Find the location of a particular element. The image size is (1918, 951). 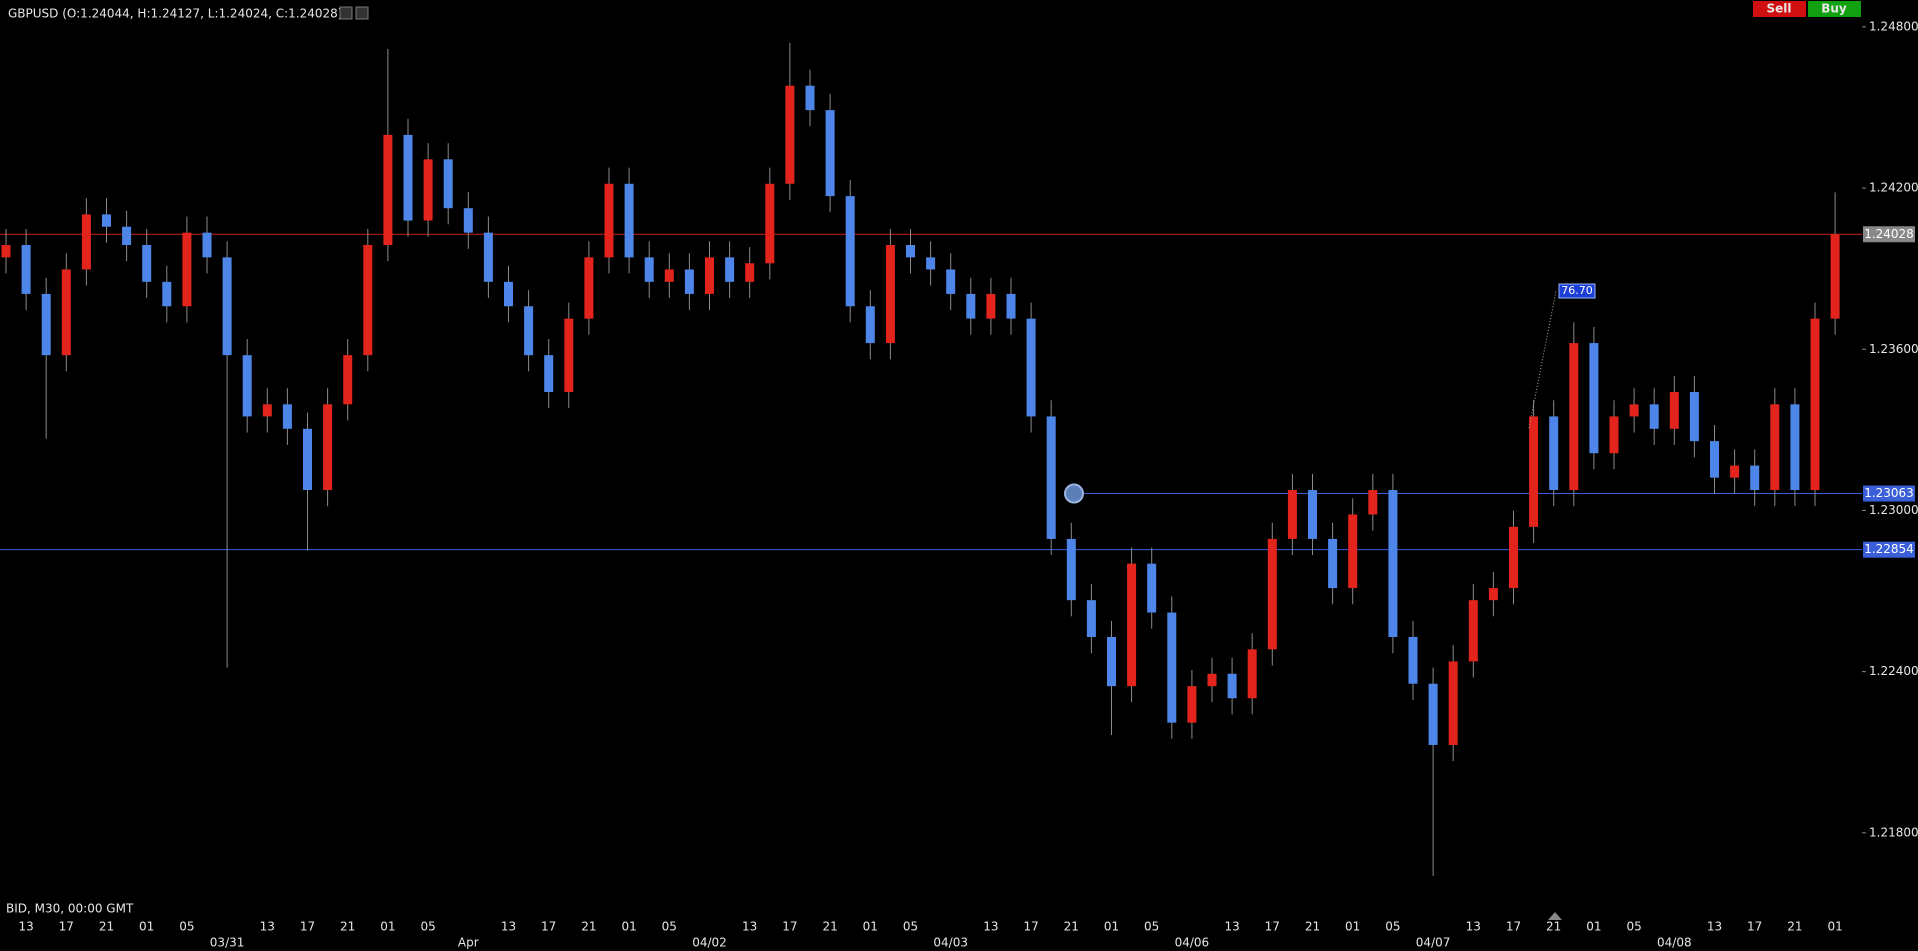

line-anchor is located at coordinates (1074, 493).